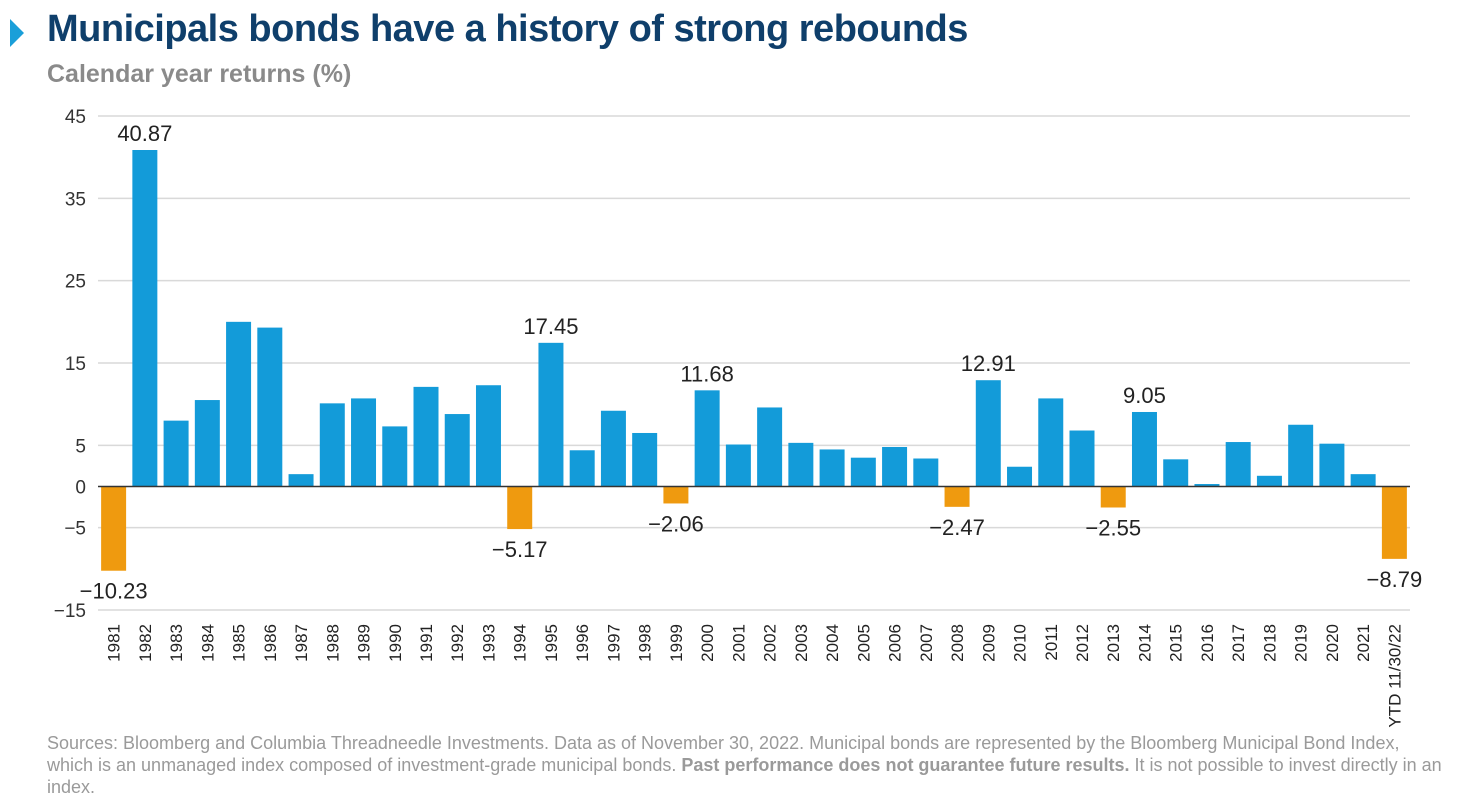 The width and height of the screenshot is (1458, 802). I want to click on y-tick-label: −5, so click(75, 529).